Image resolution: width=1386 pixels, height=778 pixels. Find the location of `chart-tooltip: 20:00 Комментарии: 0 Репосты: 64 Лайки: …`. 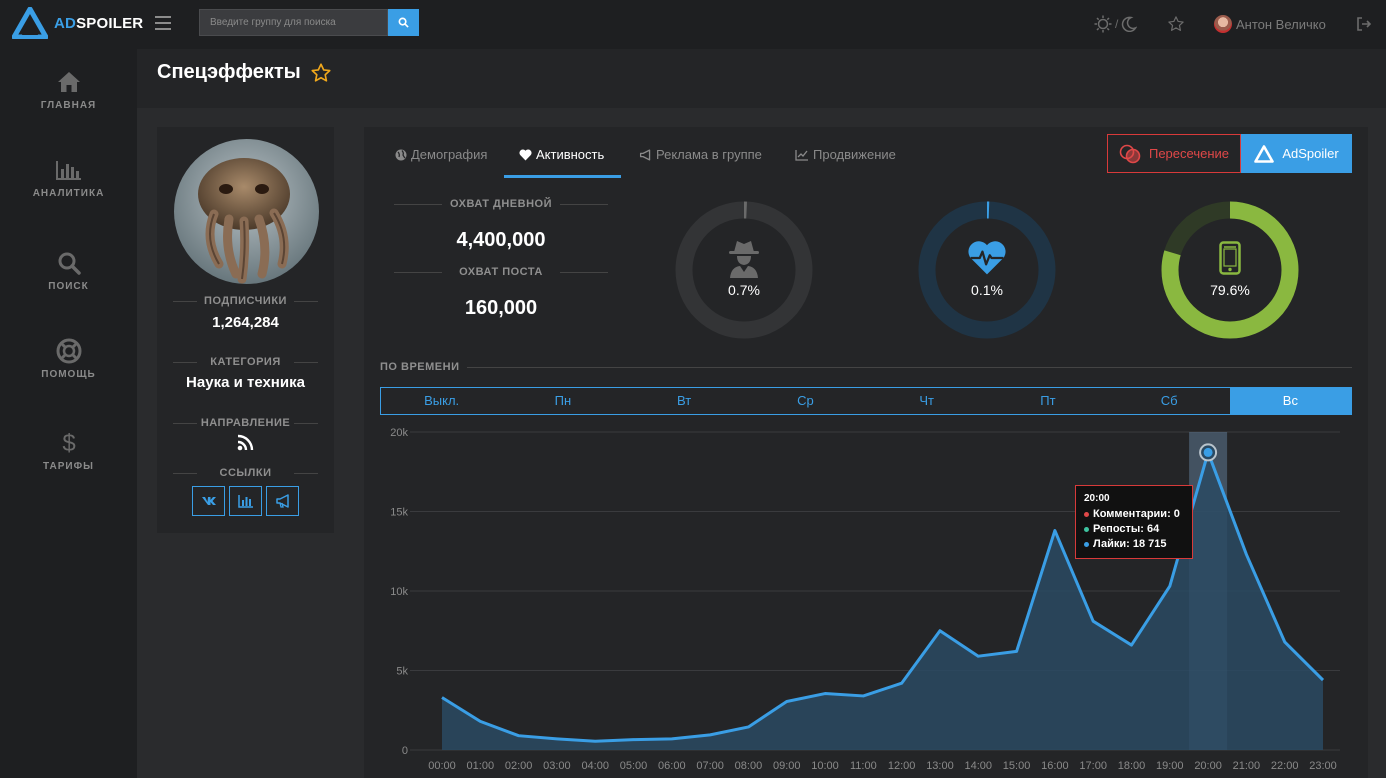

chart-tooltip: 20:00 Комментарии: 0 Репосты: 64 Лайки: … is located at coordinates (1134, 522).